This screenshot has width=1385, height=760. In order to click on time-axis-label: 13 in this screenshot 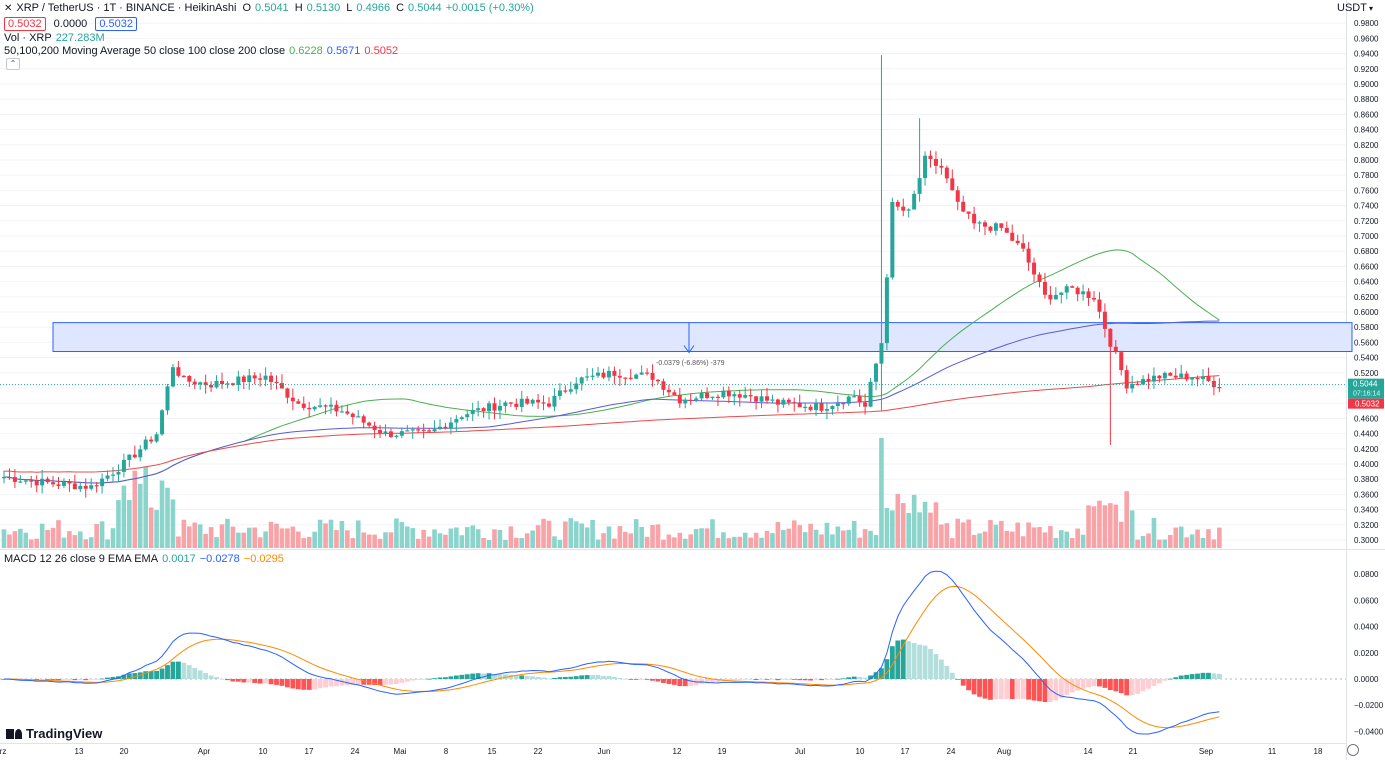, I will do `click(79, 751)`.